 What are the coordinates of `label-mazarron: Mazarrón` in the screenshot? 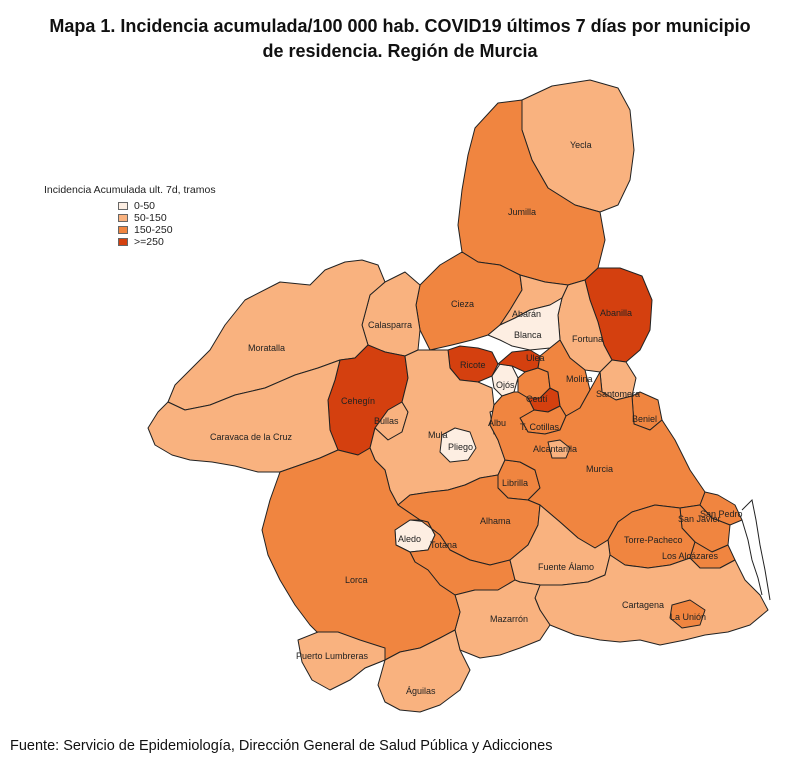 It's located at (509, 619).